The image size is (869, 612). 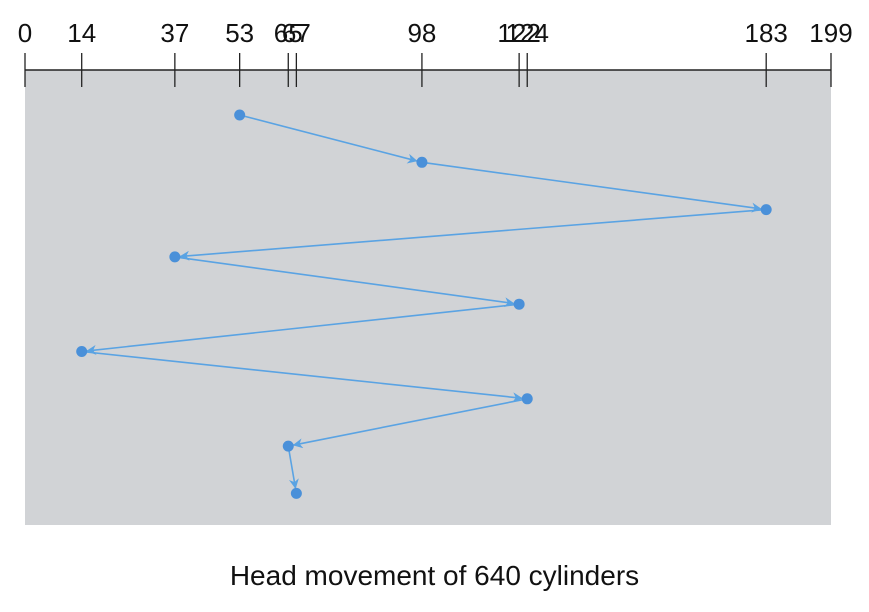 What do you see at coordinates (174, 33) in the screenshot?
I see `tick-label: 37` at bounding box center [174, 33].